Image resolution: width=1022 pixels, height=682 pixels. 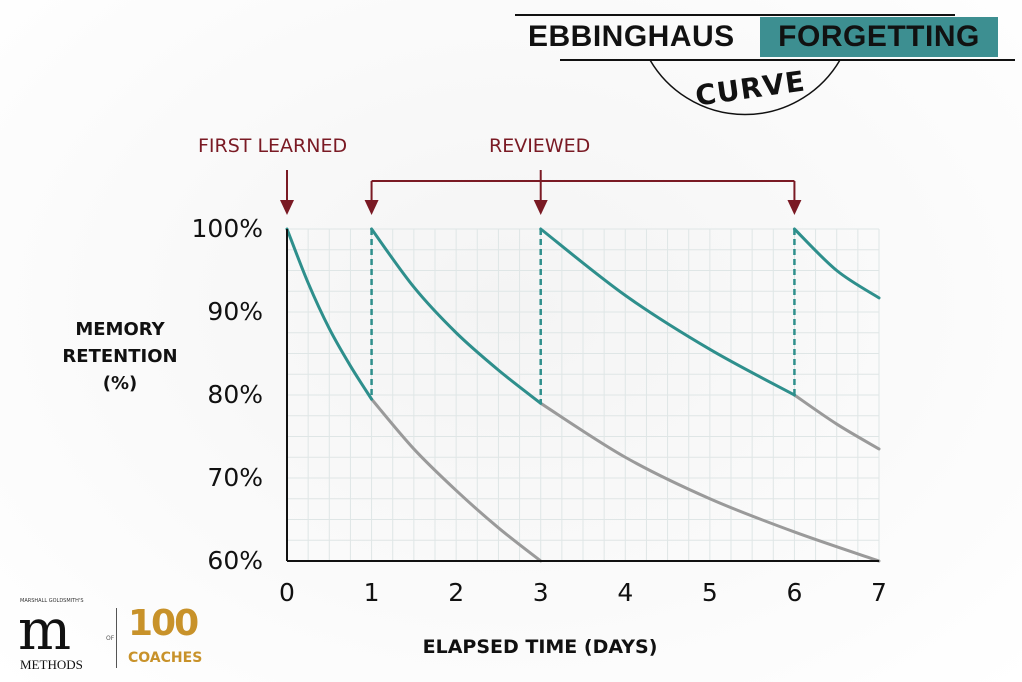 What do you see at coordinates (787, 60) in the screenshot?
I see `title-rule-bottom` at bounding box center [787, 60].